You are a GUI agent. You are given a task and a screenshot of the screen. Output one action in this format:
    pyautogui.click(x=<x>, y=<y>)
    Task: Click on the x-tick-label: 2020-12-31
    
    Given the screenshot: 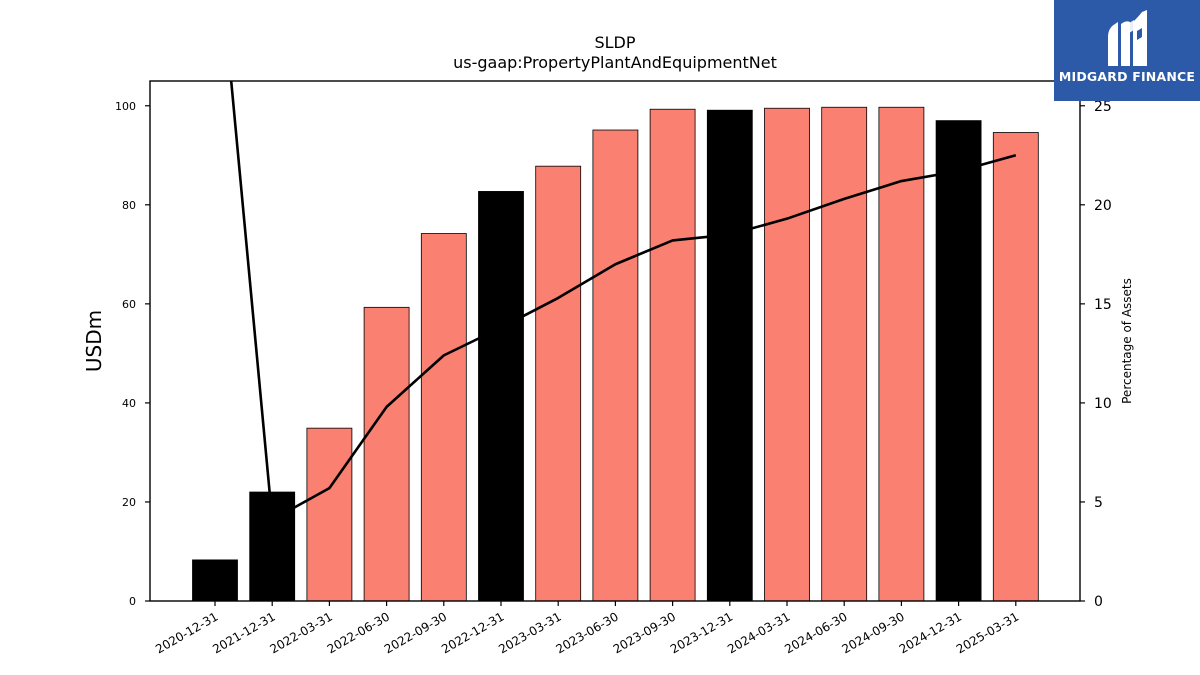 What is the action you would take?
    pyautogui.click(x=186, y=632)
    